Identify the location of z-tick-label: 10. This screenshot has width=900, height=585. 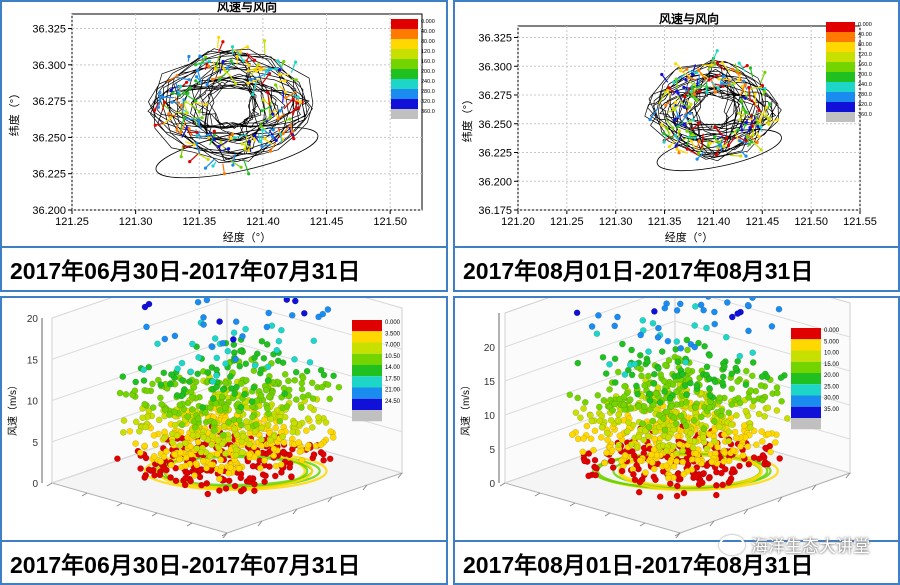
(490, 416).